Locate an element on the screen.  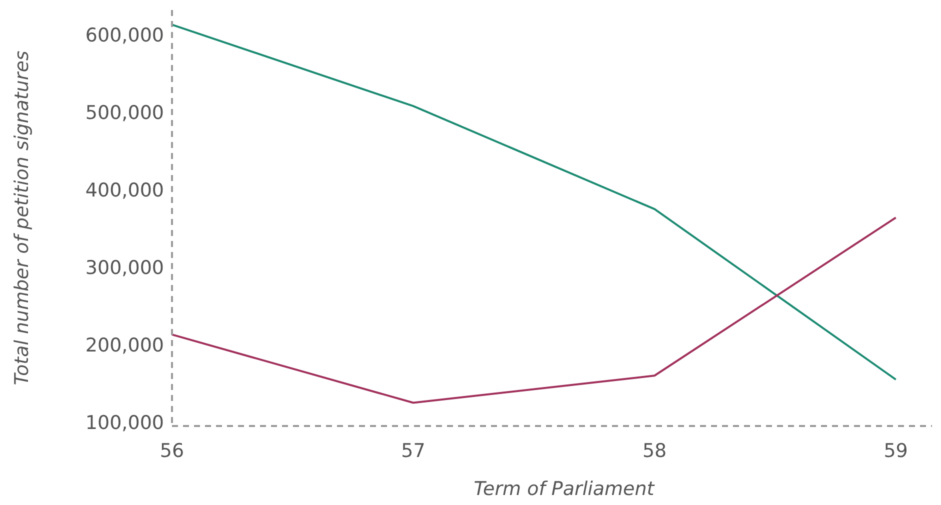
y-tick-label: 500,000 is located at coordinates (124, 113).